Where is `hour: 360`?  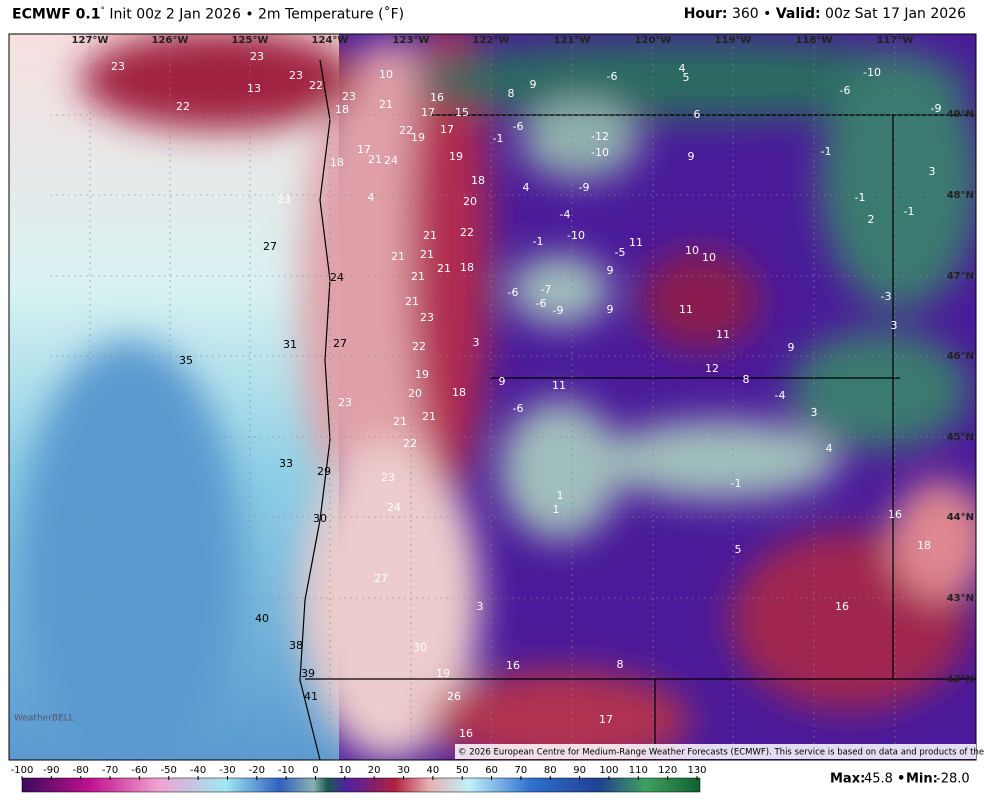
hour: 360 is located at coordinates (745, 14).